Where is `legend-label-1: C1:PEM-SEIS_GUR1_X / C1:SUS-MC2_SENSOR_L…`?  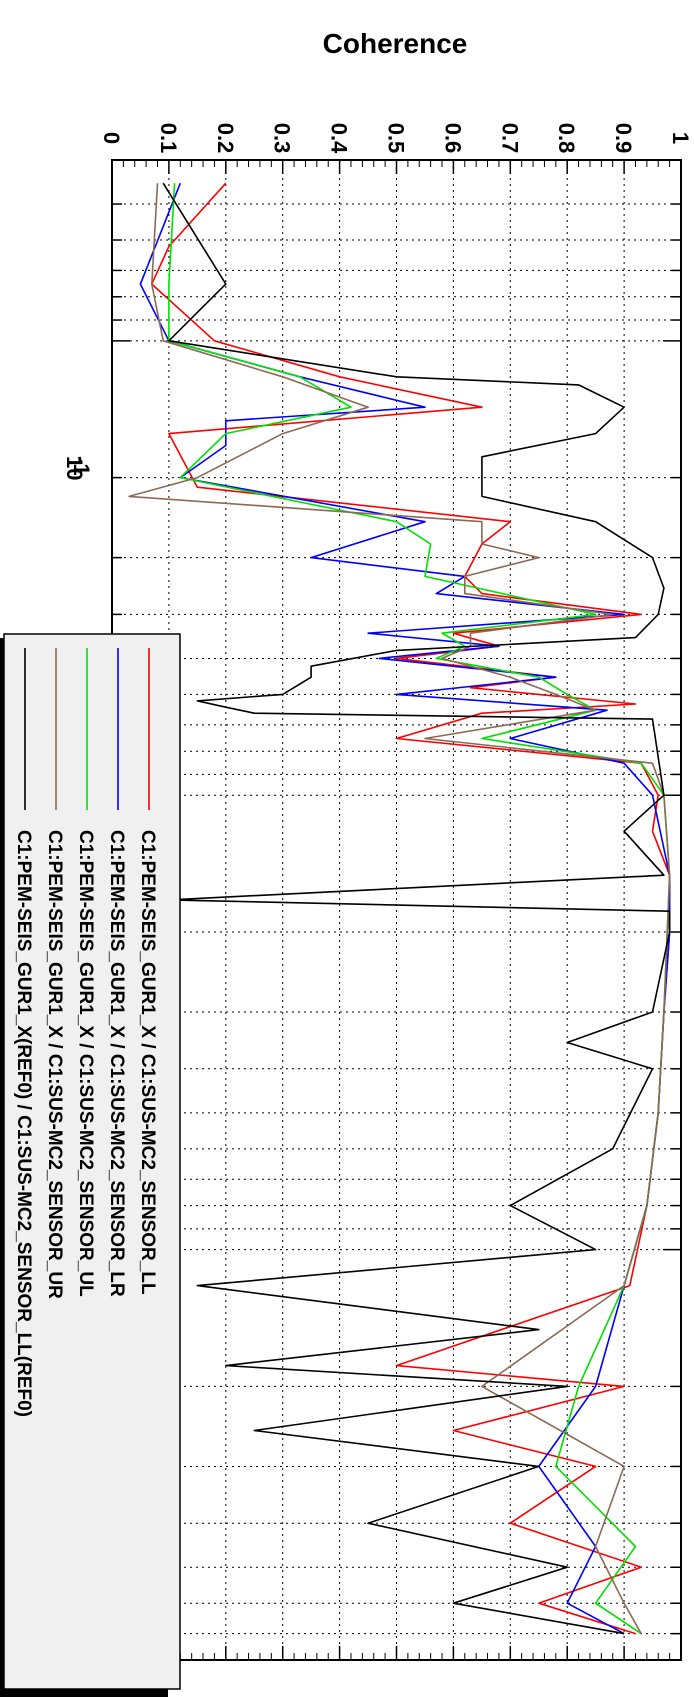
legend-label-1: C1:PEM-SEIS_GUR1_X / C1:SUS-MC2_SENSOR_L… is located at coordinates (147, 1062).